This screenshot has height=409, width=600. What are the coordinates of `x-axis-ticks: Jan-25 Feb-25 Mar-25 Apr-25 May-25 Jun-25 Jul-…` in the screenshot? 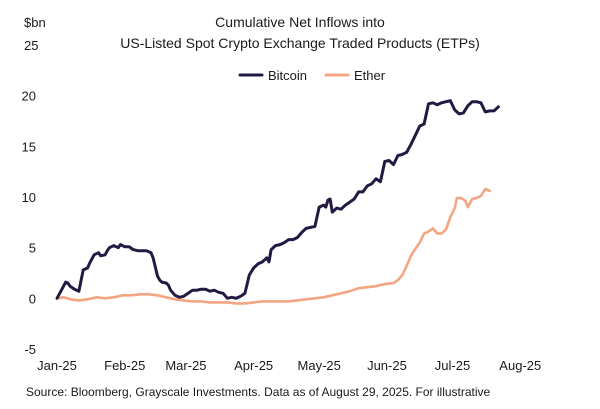 It's located at (289, 365).